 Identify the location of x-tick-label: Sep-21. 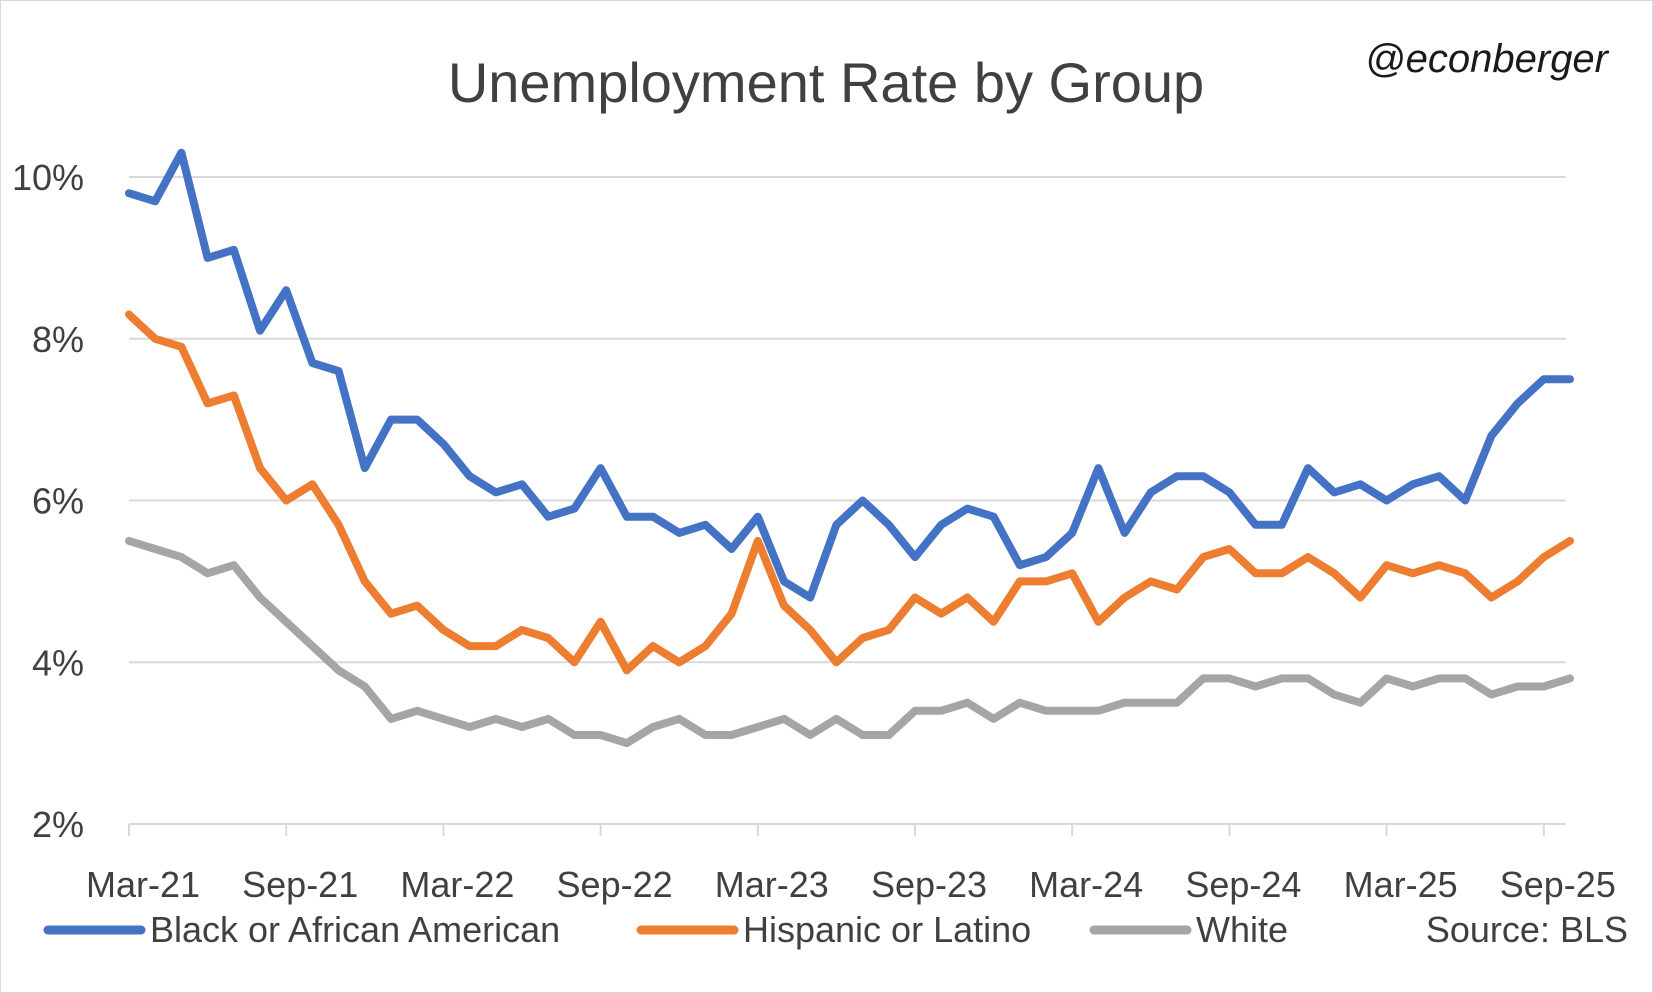
(300, 884).